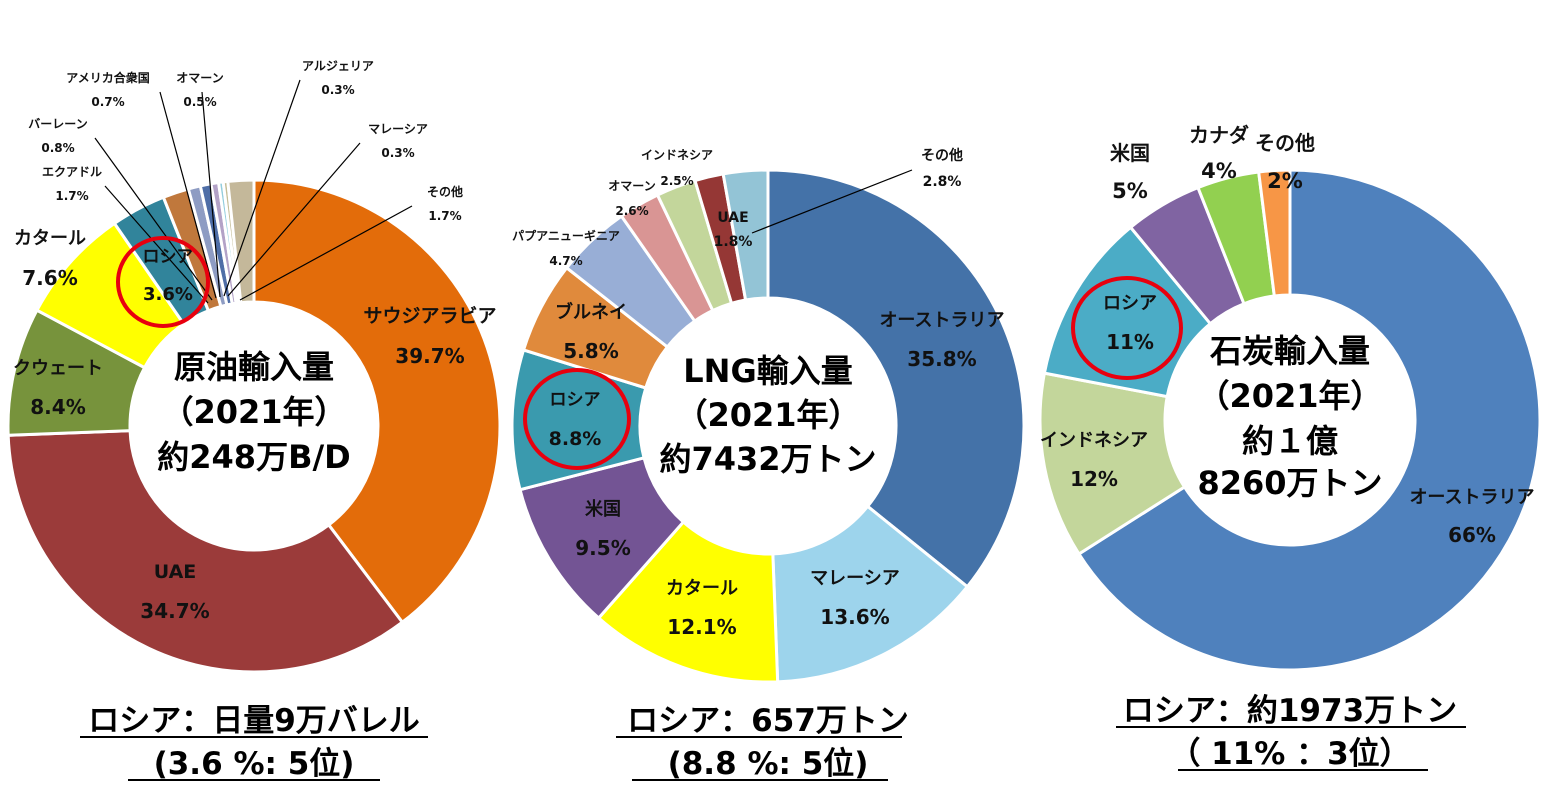 This screenshot has height=790, width=1542. I want to click on slice-label-1-4: ロシア, so click(575, 400).